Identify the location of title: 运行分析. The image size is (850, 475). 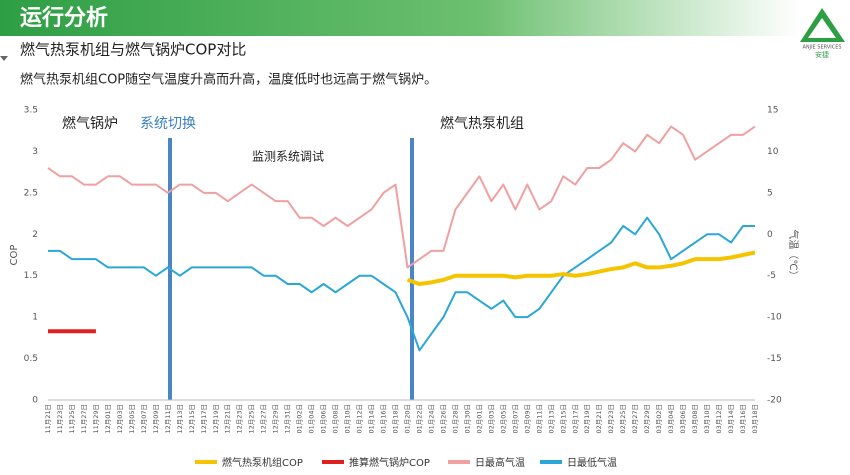
(64, 18).